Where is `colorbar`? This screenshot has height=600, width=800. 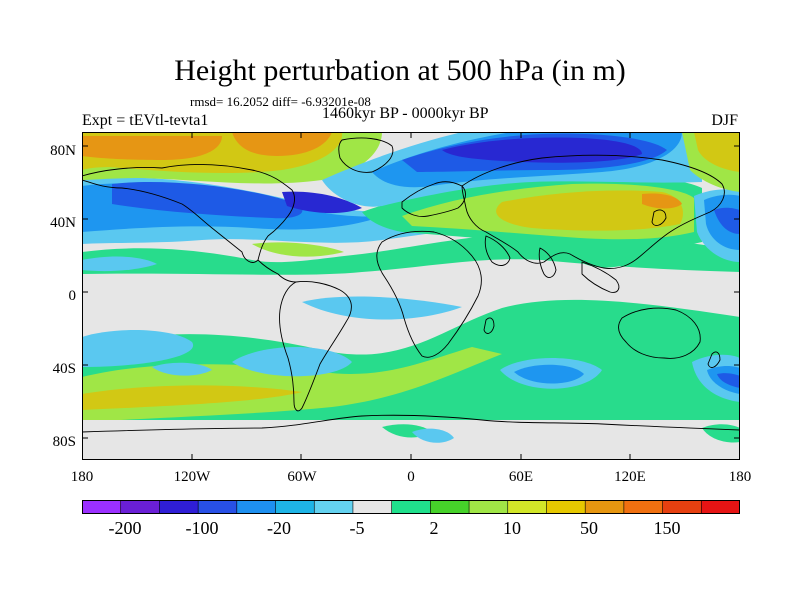
colorbar is located at coordinates (411, 507).